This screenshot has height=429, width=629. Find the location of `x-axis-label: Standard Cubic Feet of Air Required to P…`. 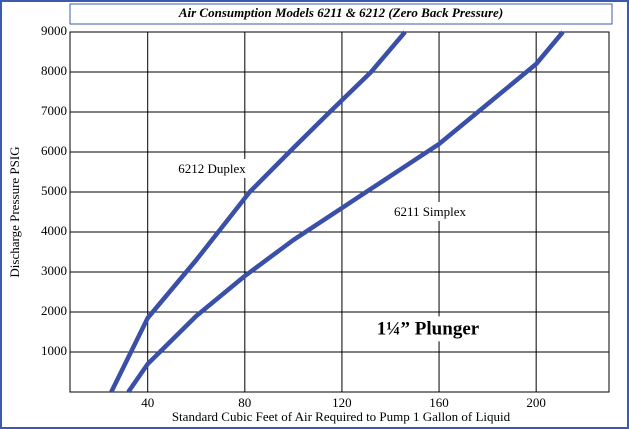

x-axis-label: Standard Cubic Feet of Air Required to P… is located at coordinates (341, 416).